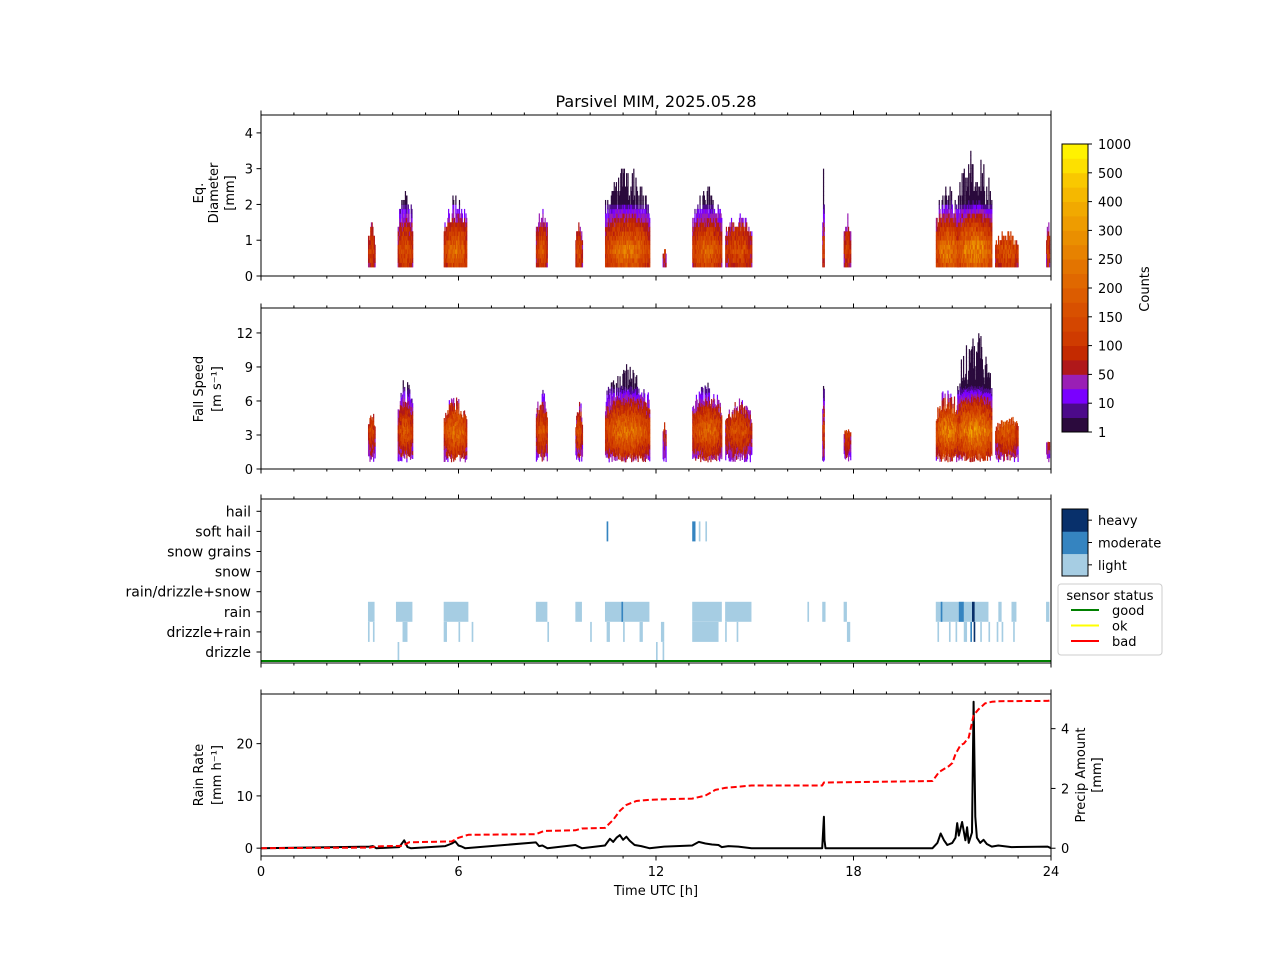 The height and width of the screenshot is (960, 1280). I want to click on y-axis-label: Eq., so click(199, 193).